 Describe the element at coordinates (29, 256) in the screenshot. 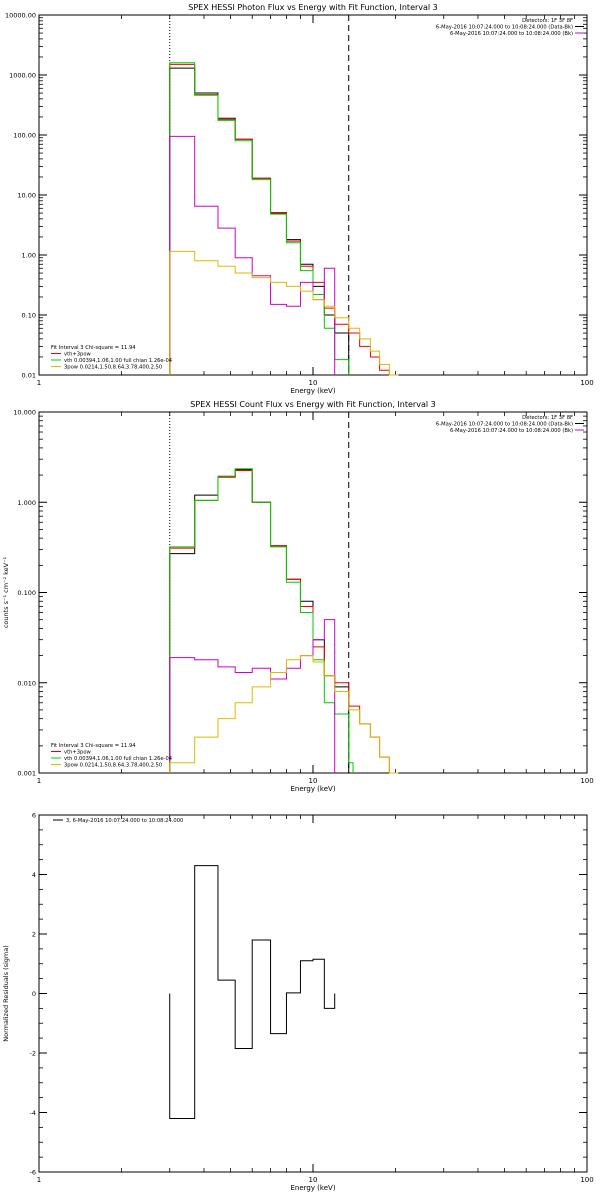

I see `y-tick-label: 1.00` at that location.